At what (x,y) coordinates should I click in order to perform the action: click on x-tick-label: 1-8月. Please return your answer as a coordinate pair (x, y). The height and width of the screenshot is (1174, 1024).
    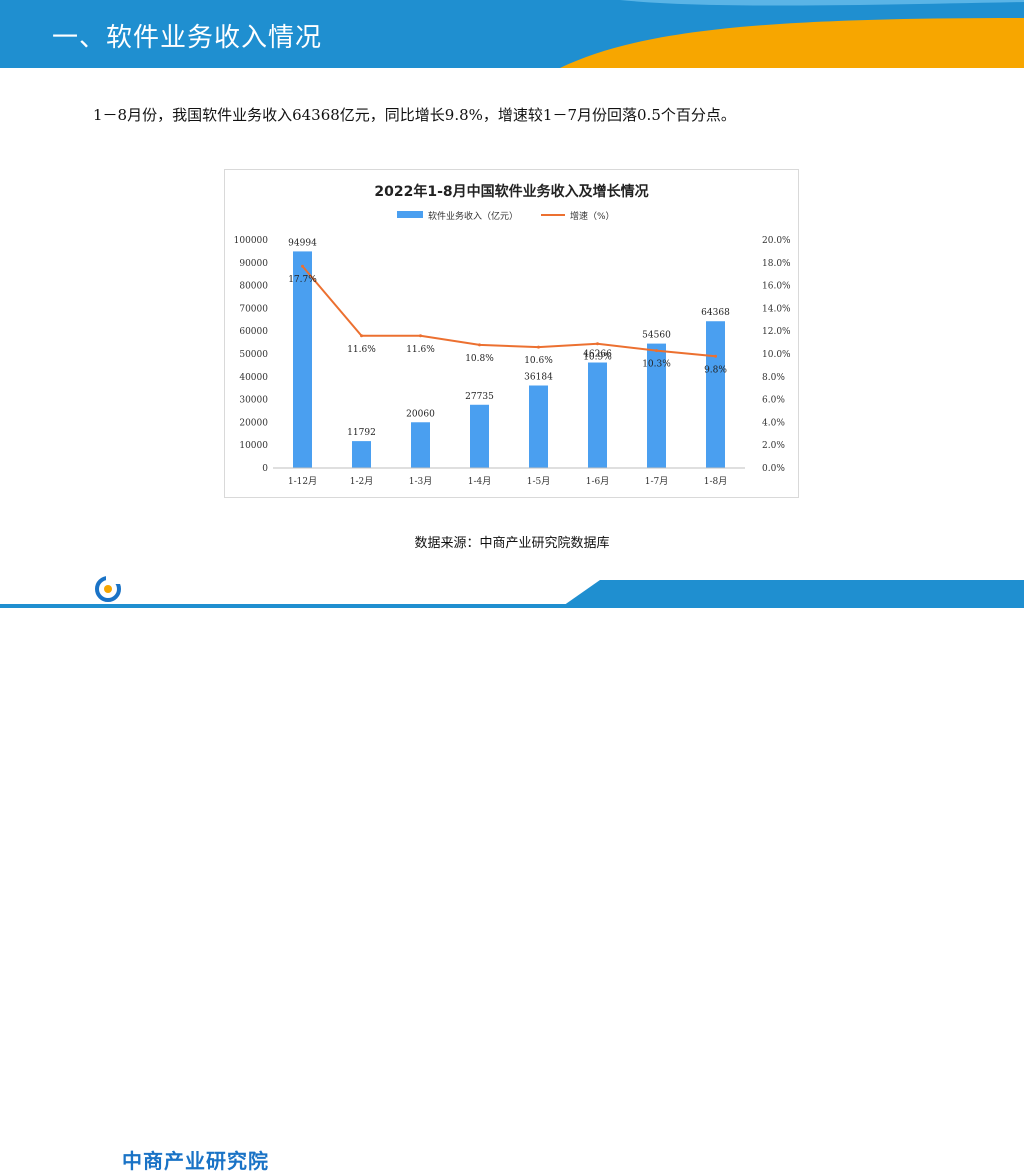
    Looking at the image, I should click on (716, 481).